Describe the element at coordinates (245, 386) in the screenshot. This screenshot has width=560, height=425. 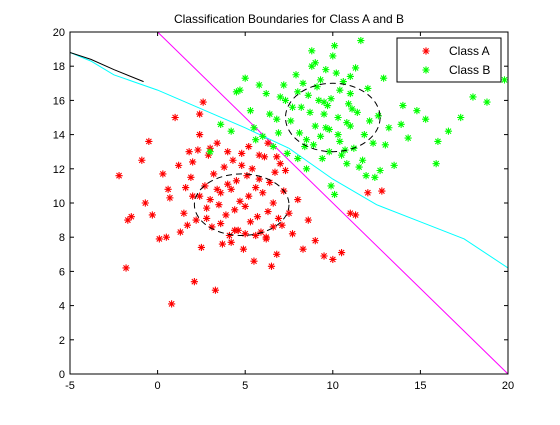
I see `x-tick-label: 5` at that location.